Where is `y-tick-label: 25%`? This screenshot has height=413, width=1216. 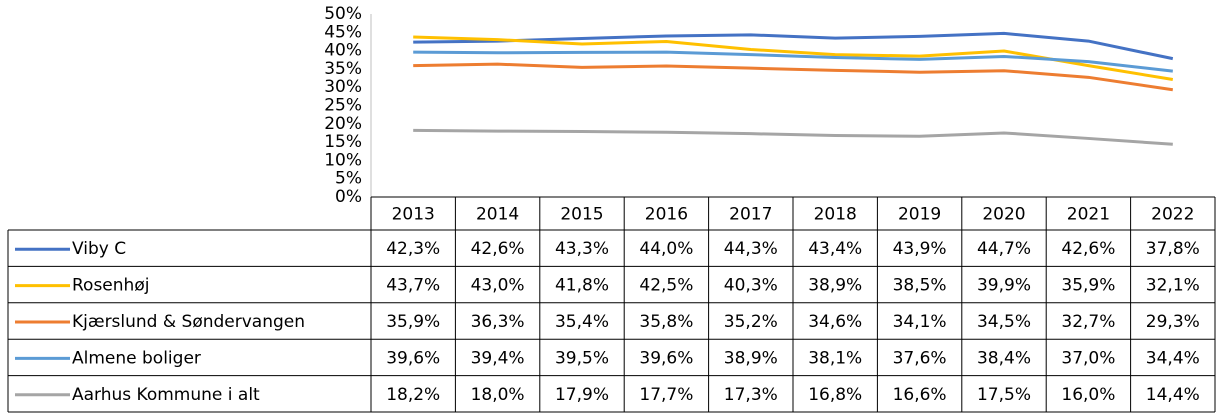
y-tick-label: 25% is located at coordinates (343, 106).